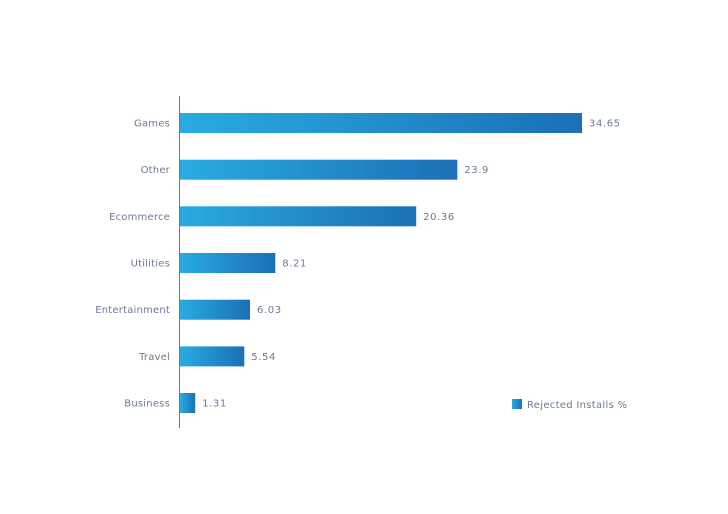 The width and height of the screenshot is (728, 514). What do you see at coordinates (319, 169) in the screenshot?
I see `bar-other` at bounding box center [319, 169].